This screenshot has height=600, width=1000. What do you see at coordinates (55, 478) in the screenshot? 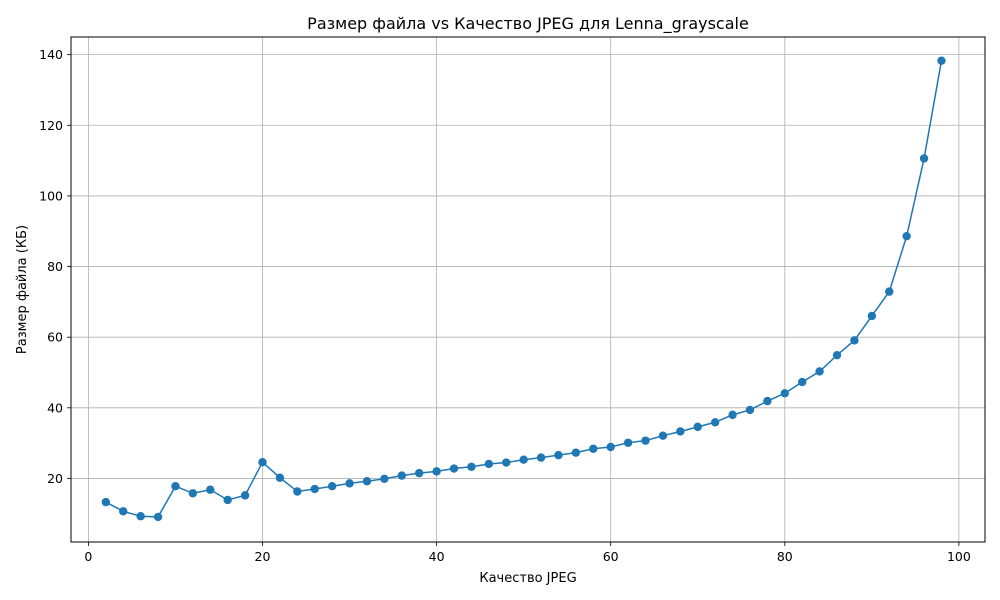
I see `y-tick-label: 20` at bounding box center [55, 478].